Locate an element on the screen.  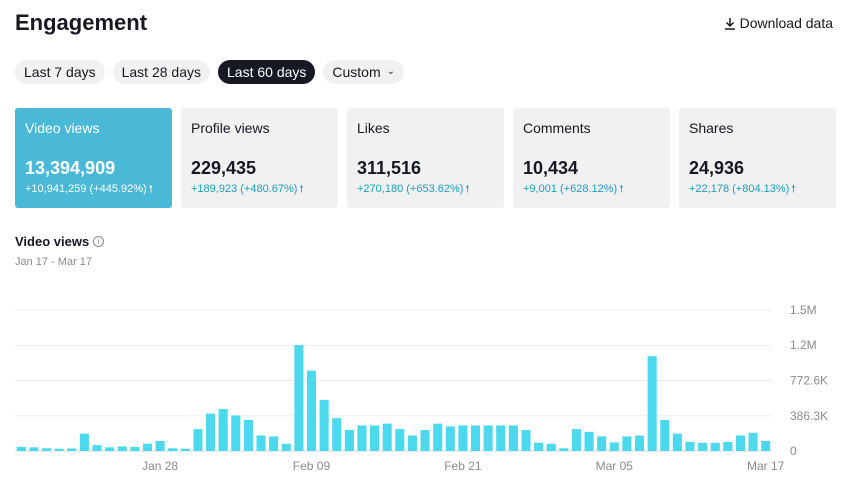
y-tick-label: 1.5M is located at coordinates (803, 310).